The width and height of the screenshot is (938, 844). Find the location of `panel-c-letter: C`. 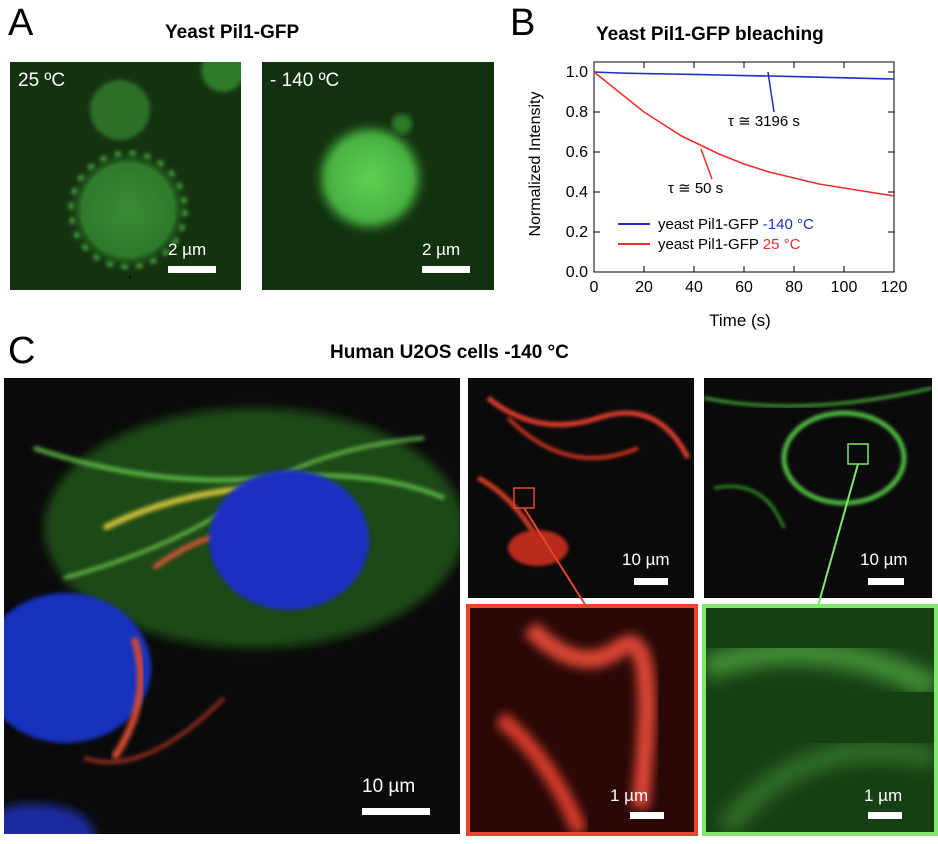

panel-c-letter: C is located at coordinates (22, 351).